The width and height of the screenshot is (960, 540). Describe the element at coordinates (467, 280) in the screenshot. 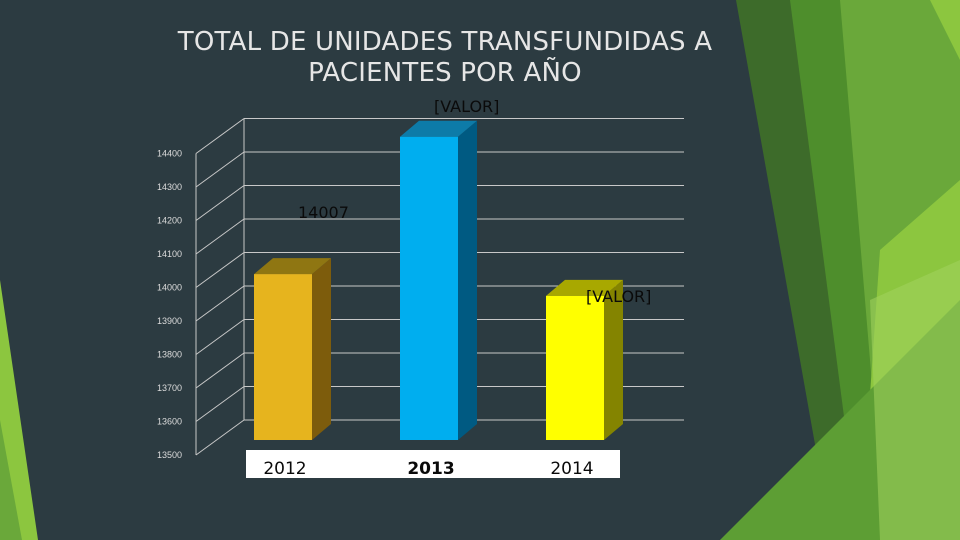

I see `bar-side-2013` at that location.